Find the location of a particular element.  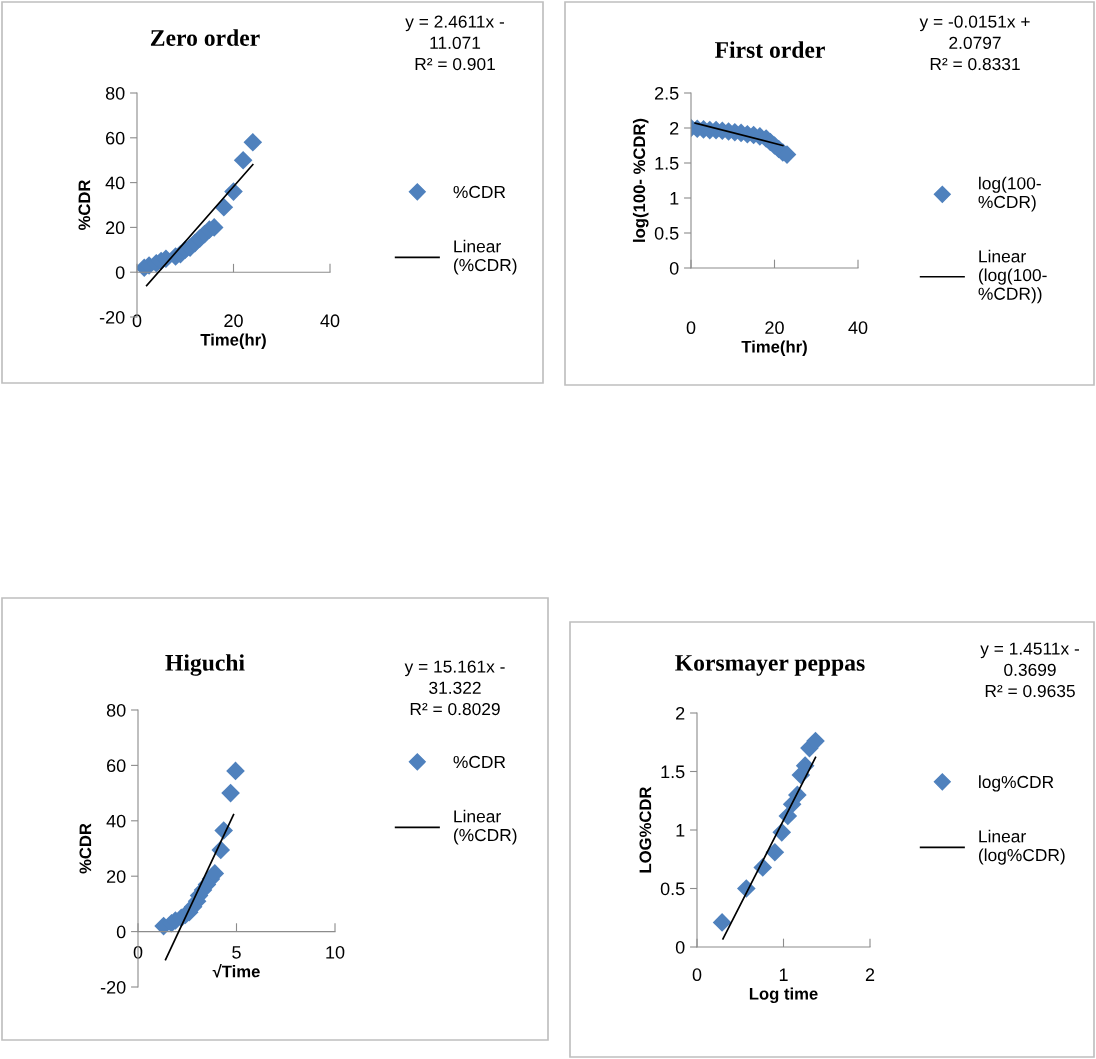

chart-title: First order is located at coordinates (770, 49).